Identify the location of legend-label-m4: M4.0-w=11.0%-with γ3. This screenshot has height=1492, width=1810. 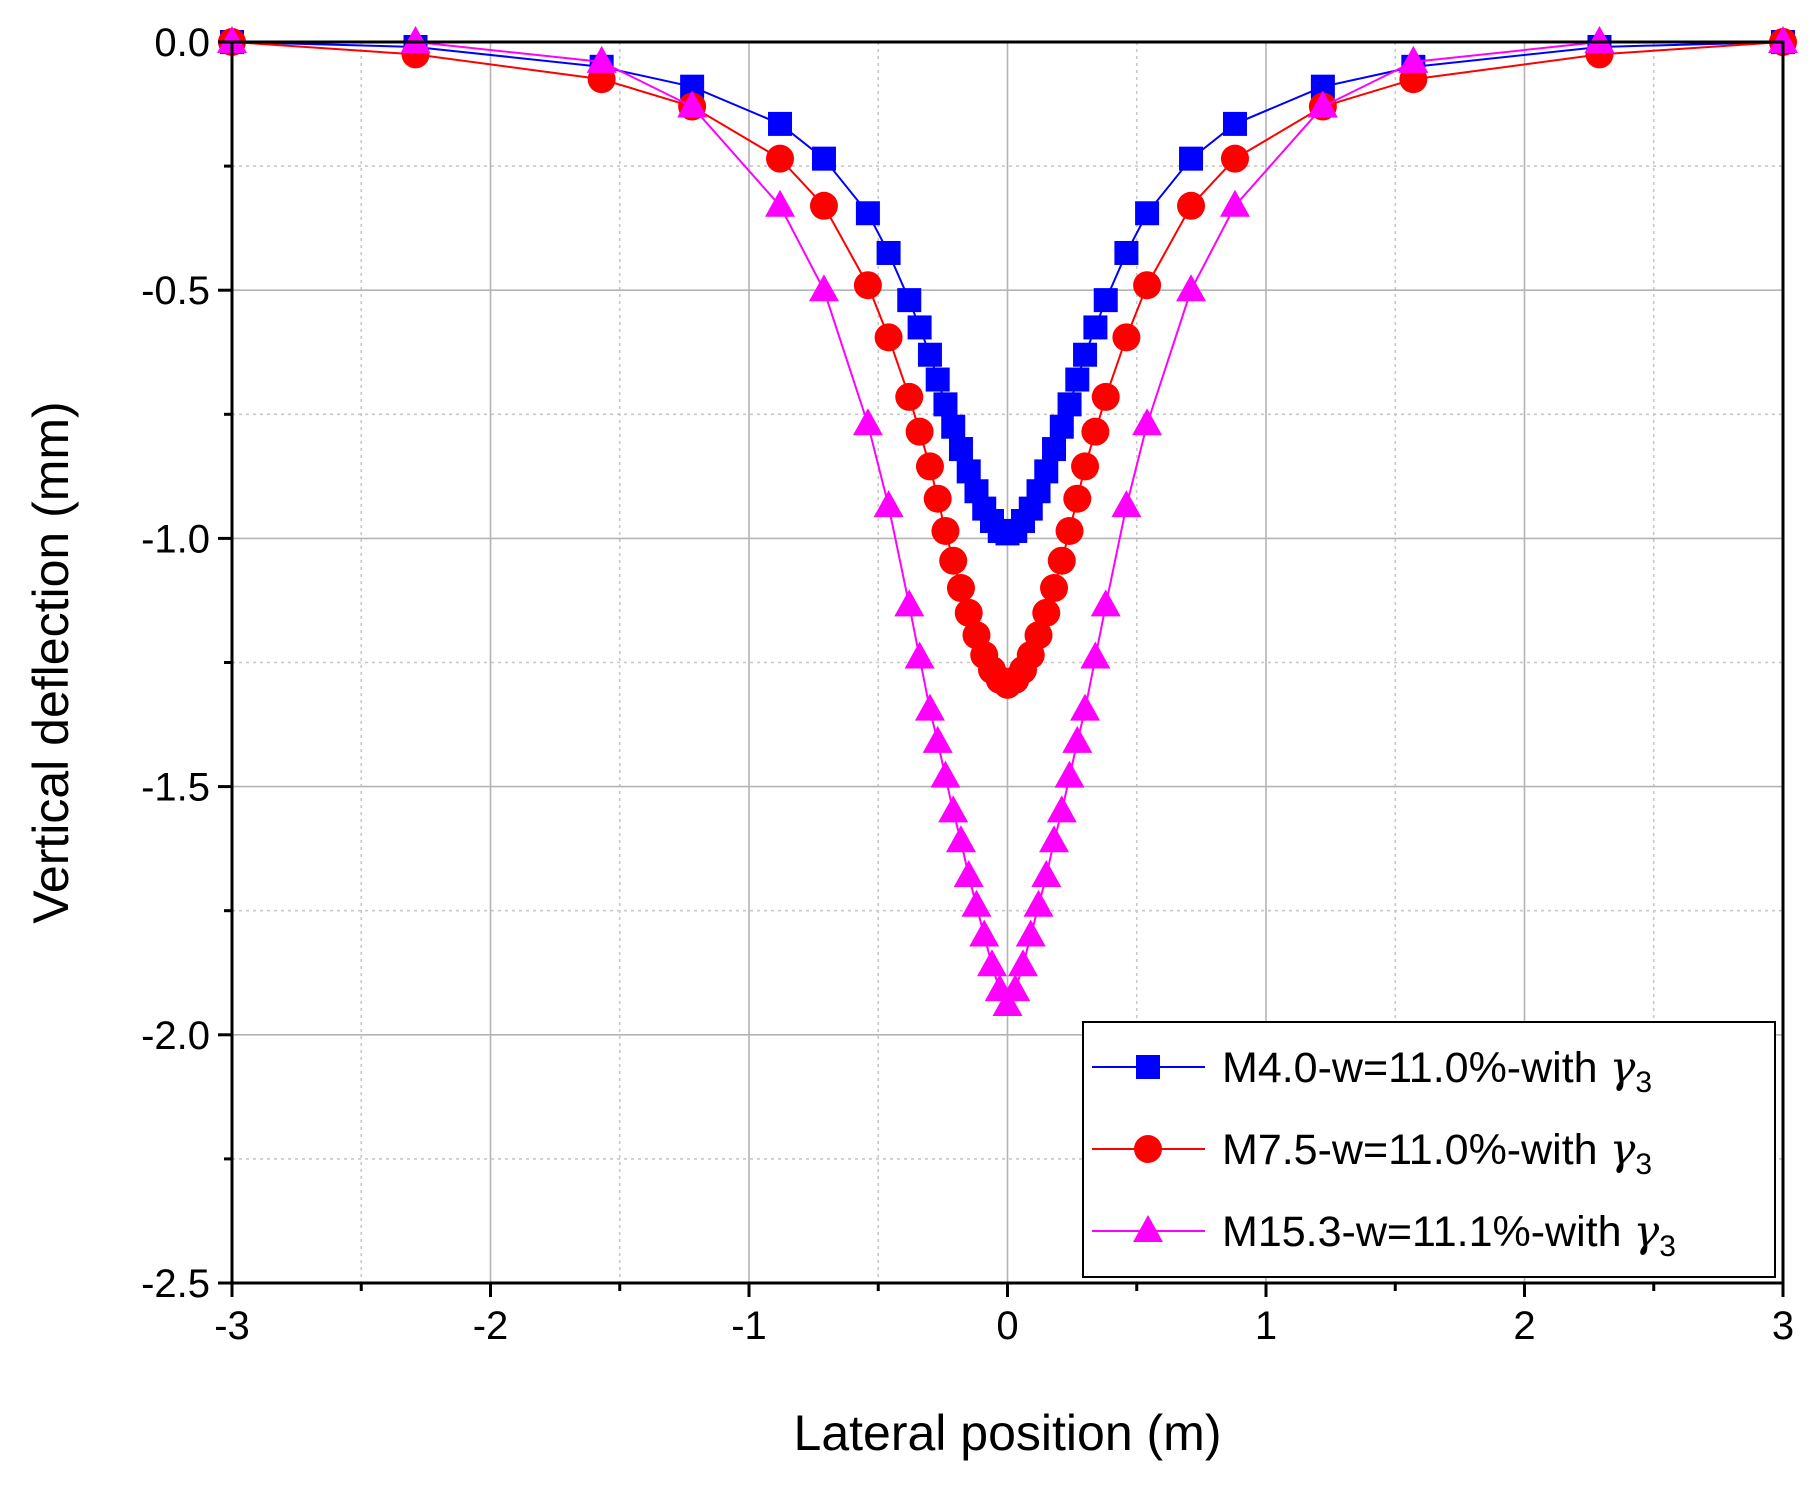
(1437, 1071).